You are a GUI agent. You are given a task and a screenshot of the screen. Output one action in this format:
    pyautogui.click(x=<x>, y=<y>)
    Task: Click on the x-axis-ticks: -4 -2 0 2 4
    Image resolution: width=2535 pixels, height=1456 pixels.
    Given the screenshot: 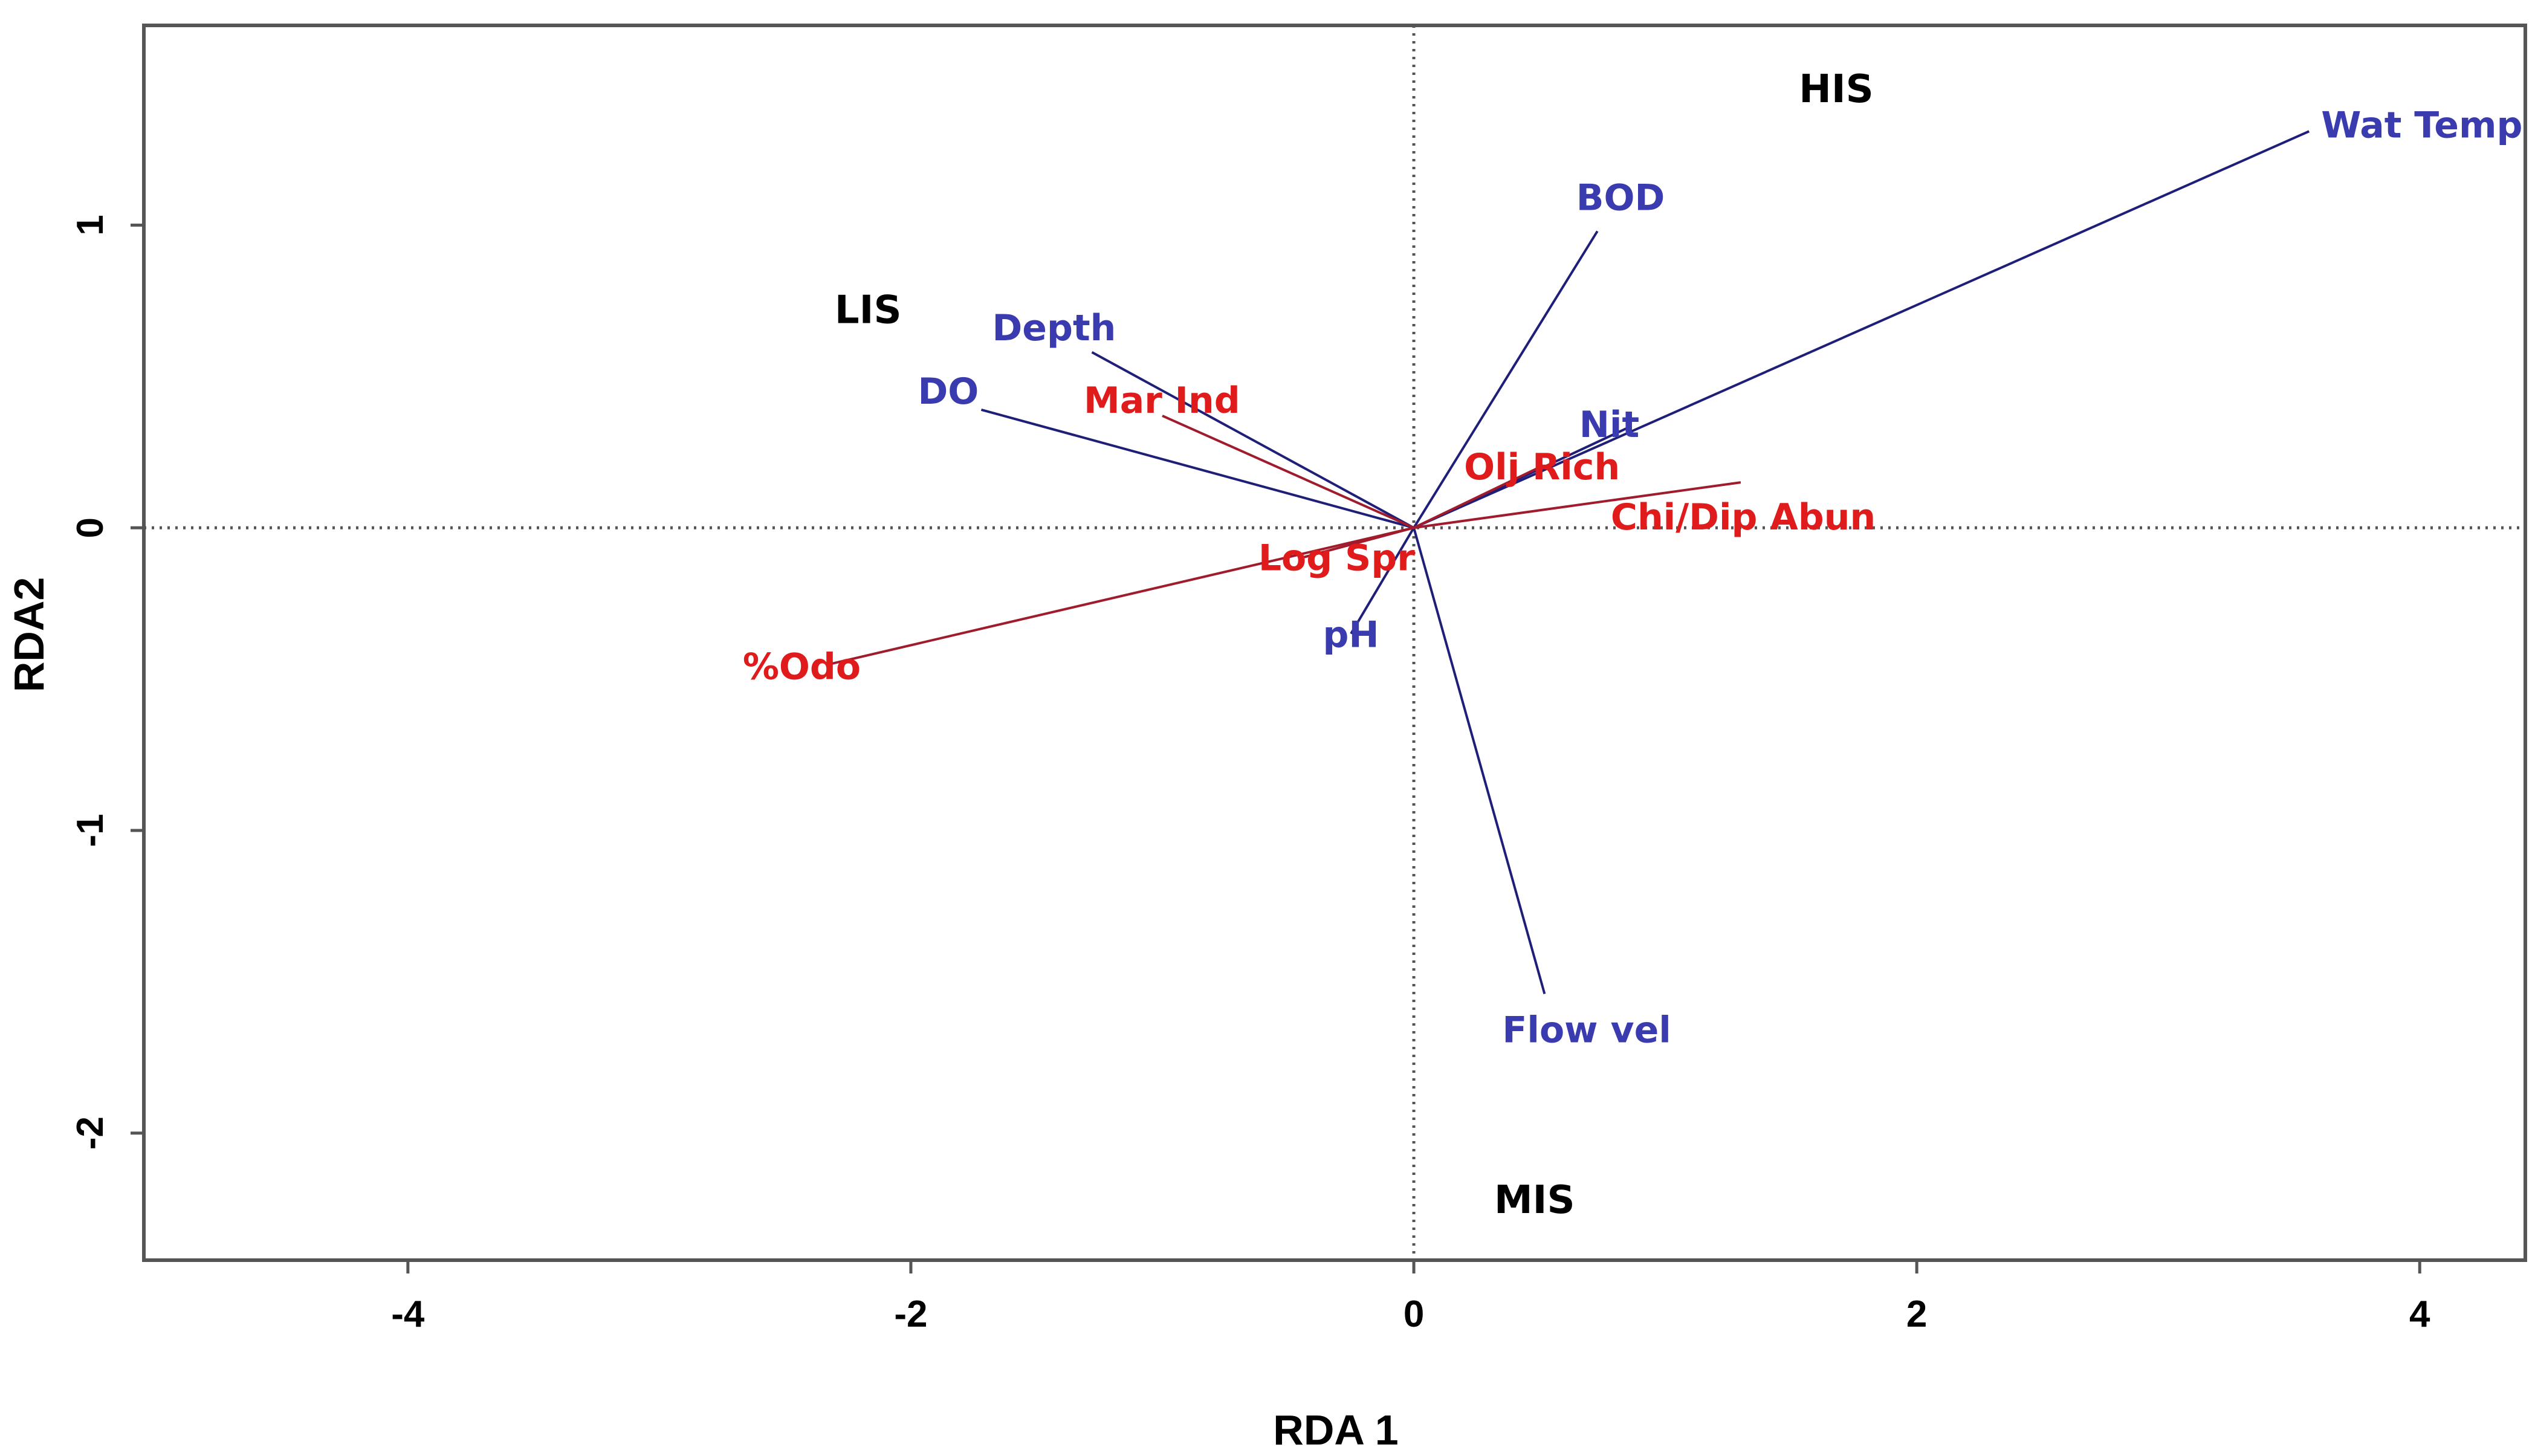 What is the action you would take?
    pyautogui.click(x=1411, y=1297)
    